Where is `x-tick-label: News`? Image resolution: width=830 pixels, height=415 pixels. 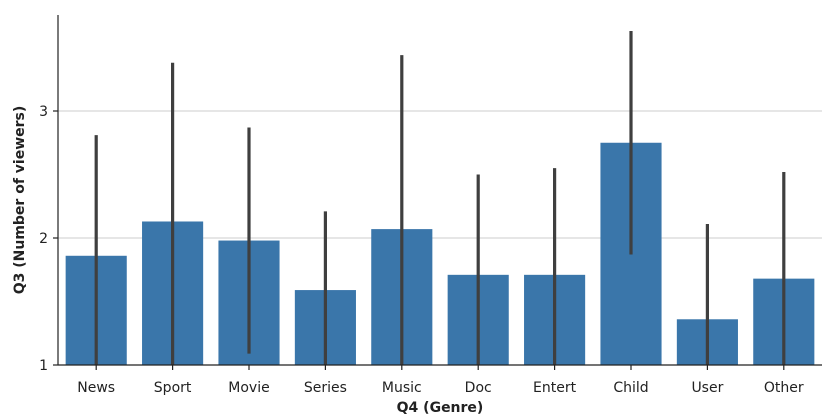
x-tick-label: News is located at coordinates (96, 388).